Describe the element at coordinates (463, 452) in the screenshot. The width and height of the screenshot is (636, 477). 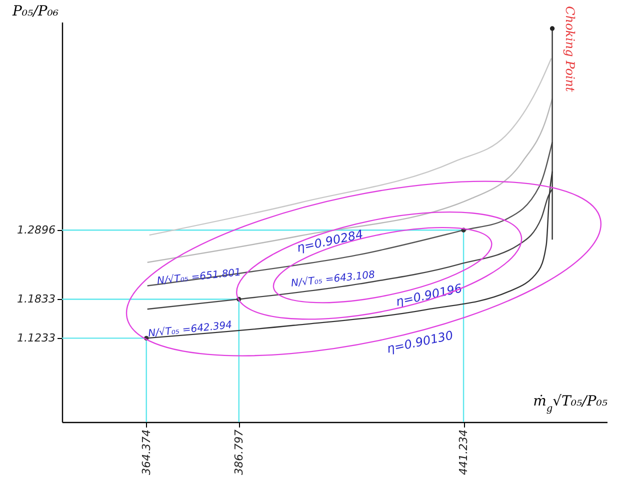
I see `x-tick-label: 441.234` at that location.